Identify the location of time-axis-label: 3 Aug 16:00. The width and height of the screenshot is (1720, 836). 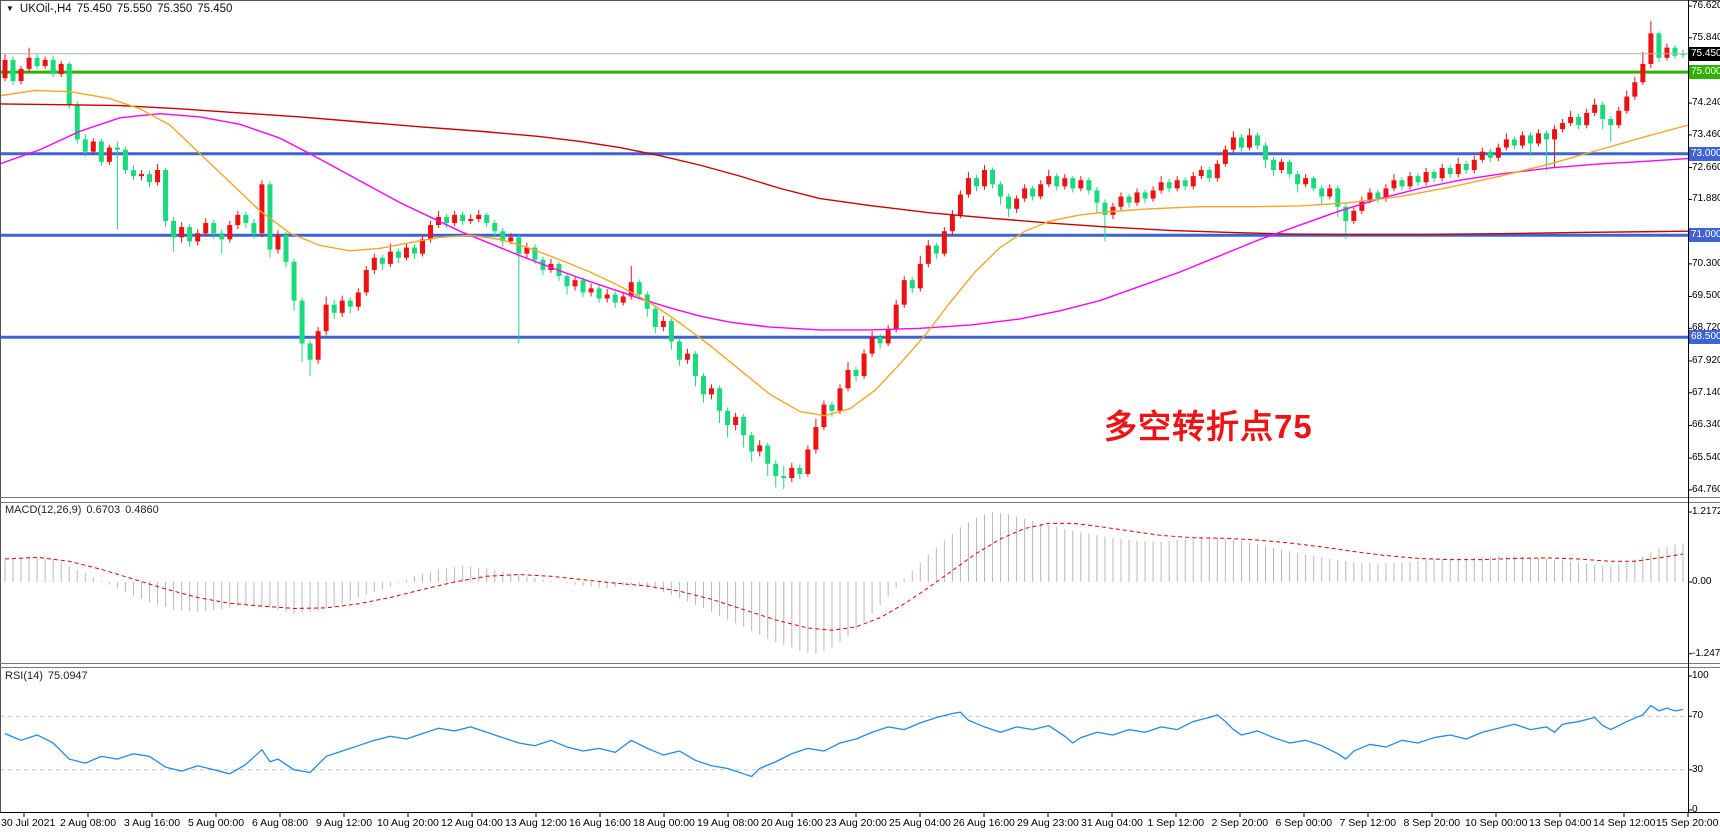
(152, 823).